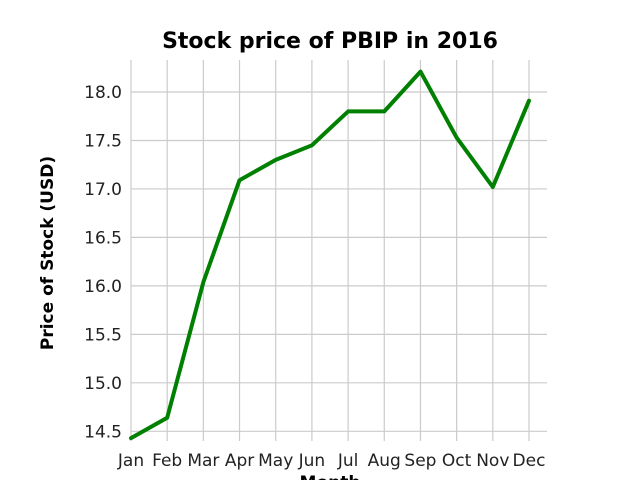  I want to click on x-tick-label: Nov, so click(492, 461).